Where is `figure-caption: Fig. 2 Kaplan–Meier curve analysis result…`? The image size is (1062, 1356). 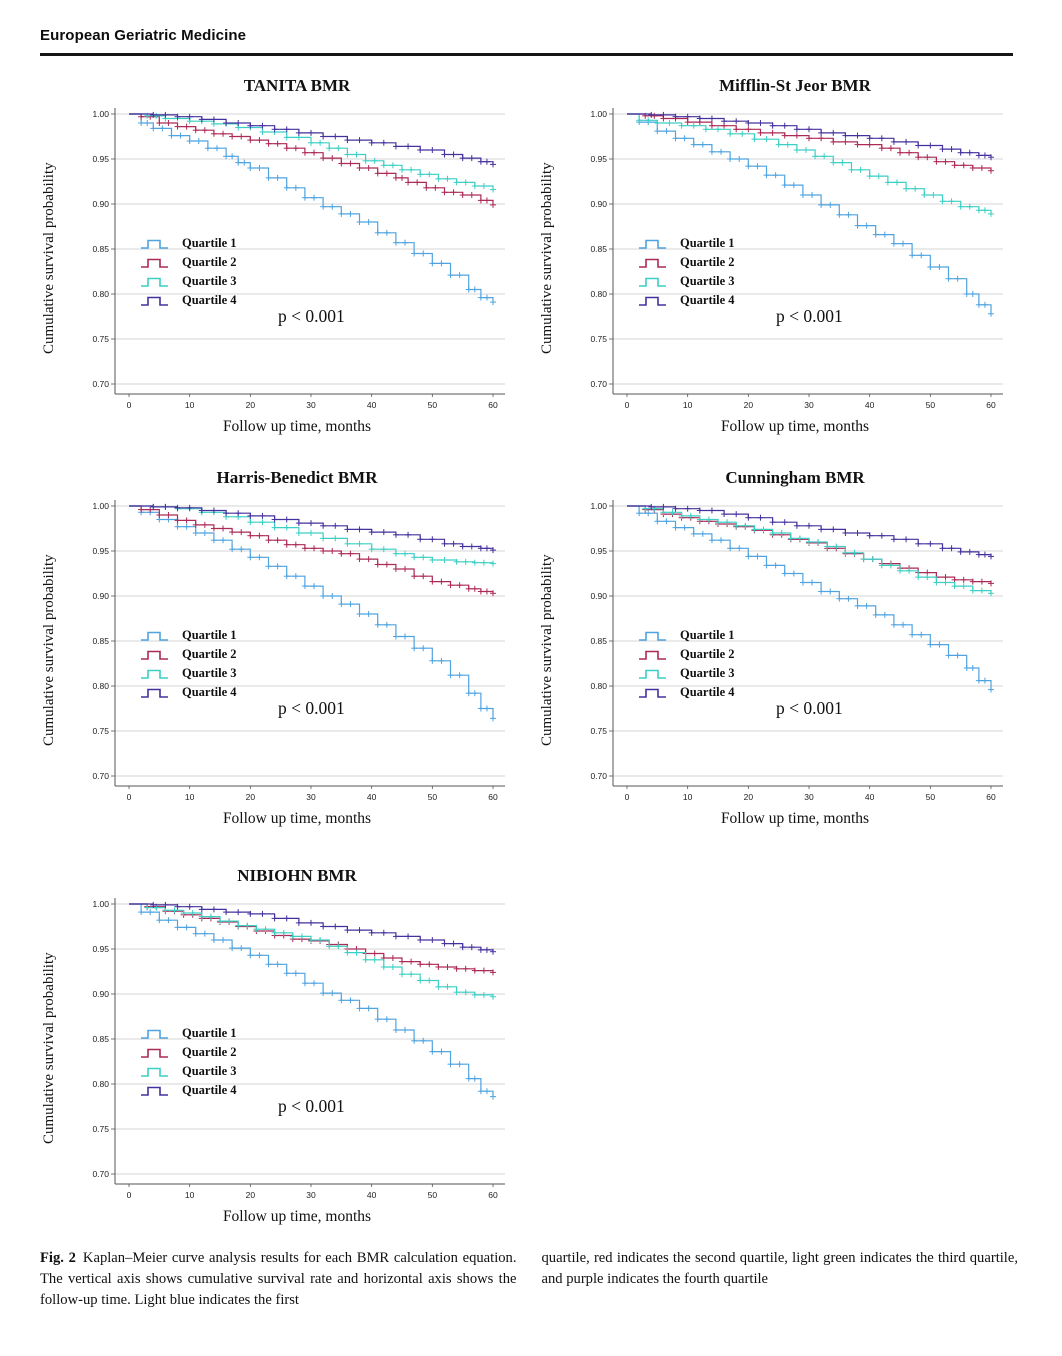 figure-caption: Fig. 2 Kaplan–Meier curve analysis result… is located at coordinates (529, 1279).